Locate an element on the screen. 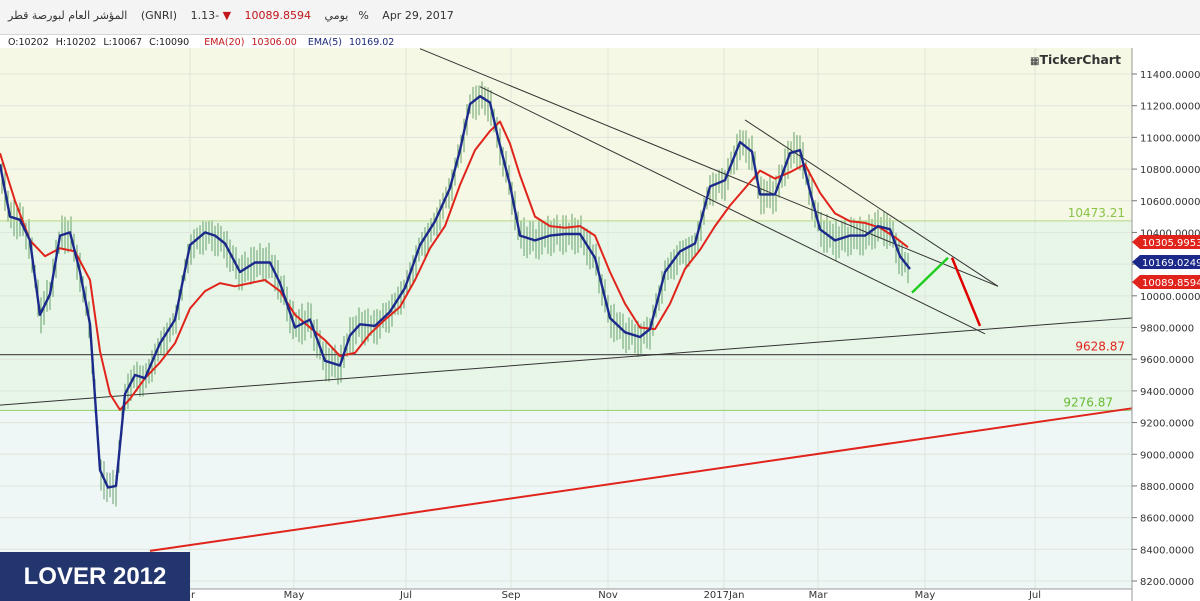 This screenshot has height=601, width=1200. open-value: O:10202 is located at coordinates (28, 42).